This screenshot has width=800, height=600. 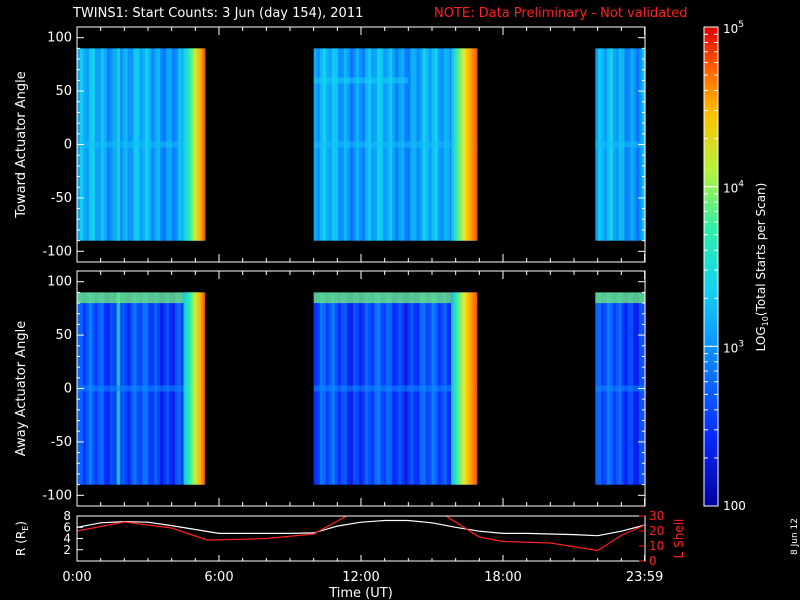 I want to click on ylabel-left-part: R (R, so click(x=21, y=543).